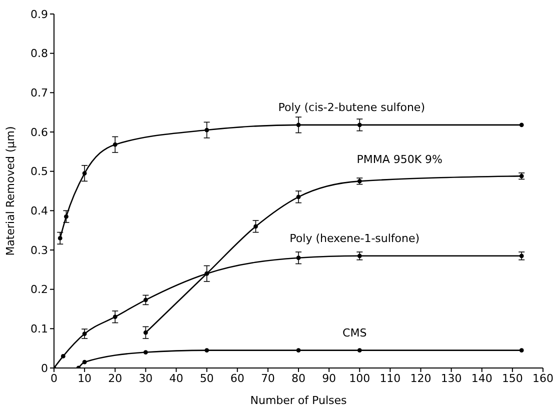 The height and width of the screenshot is (414, 555). What do you see at coordinates (54, 378) in the screenshot?
I see `x-tick-label: 0` at bounding box center [54, 378].